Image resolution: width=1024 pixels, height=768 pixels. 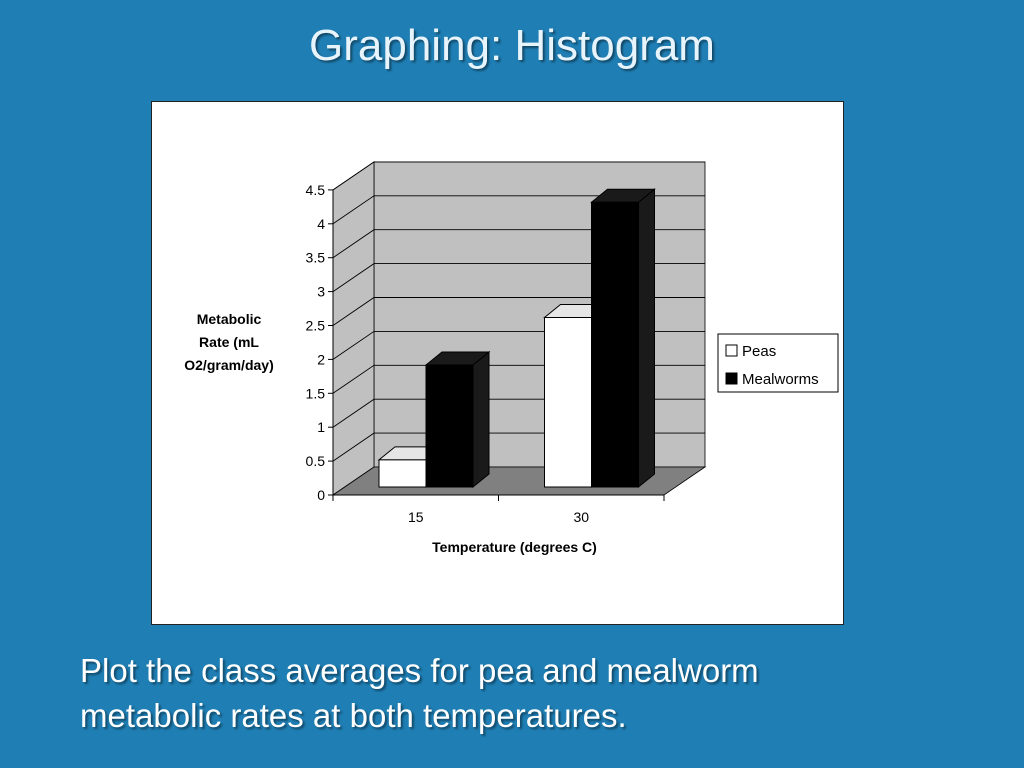 What do you see at coordinates (316, 342) in the screenshot?
I see `y-tick-labels: 0 0.5 1 1.5 2 2.5 3 3.5 4 4.5` at bounding box center [316, 342].